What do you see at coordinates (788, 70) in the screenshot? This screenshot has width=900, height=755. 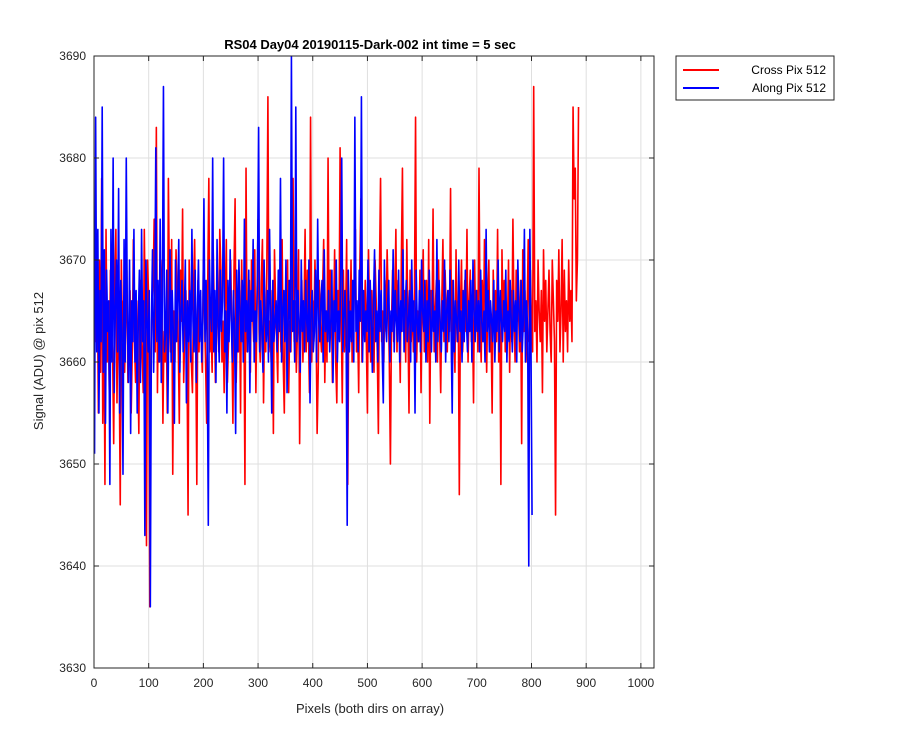 I see `legend-label-cross: Cross Pix 512` at bounding box center [788, 70].